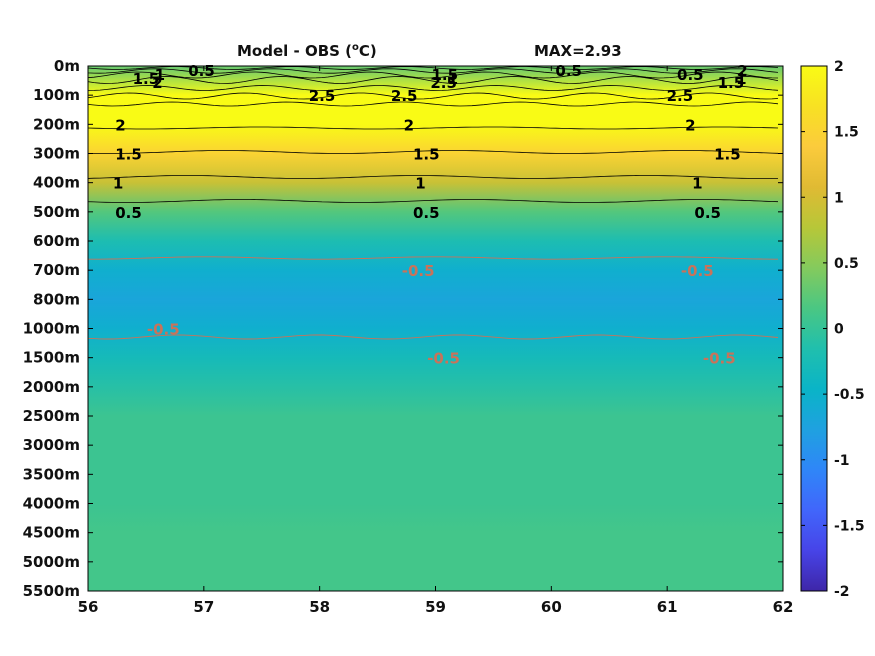 This screenshot has height=656, width=875. Describe the element at coordinates (578, 51) in the screenshot. I see `max-label: MAX=2.93` at that location.